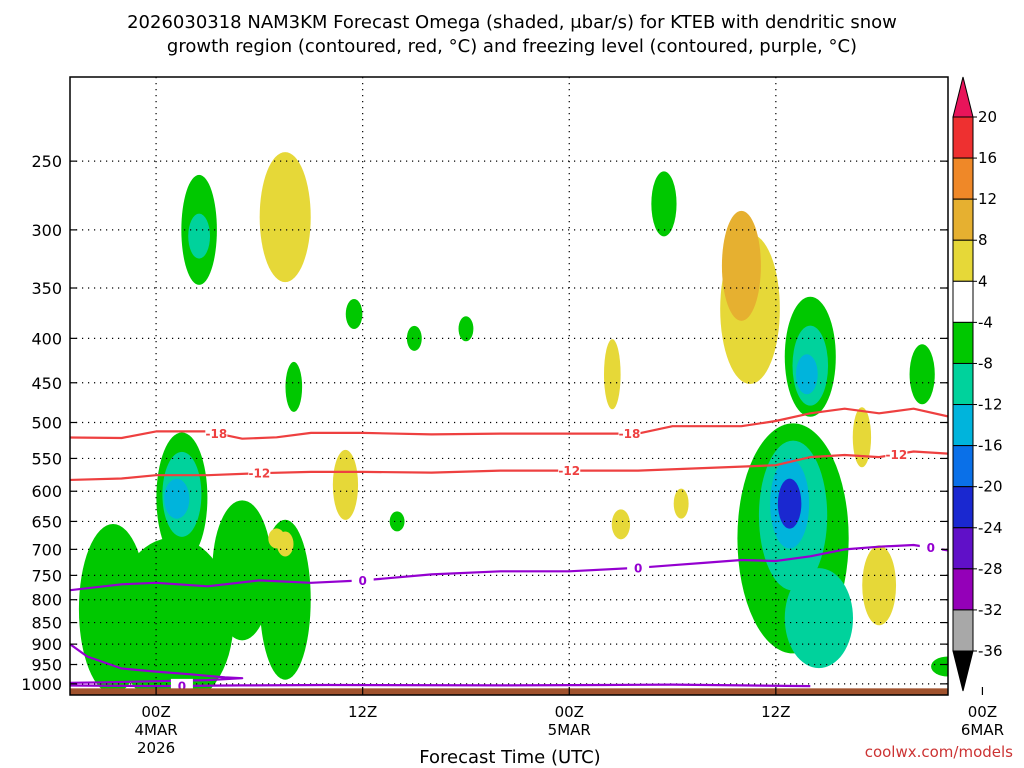 This screenshot has height=768, width=1024. Describe the element at coordinates (46, 644) in the screenshot. I see `y-tick-label: 900` at that location.